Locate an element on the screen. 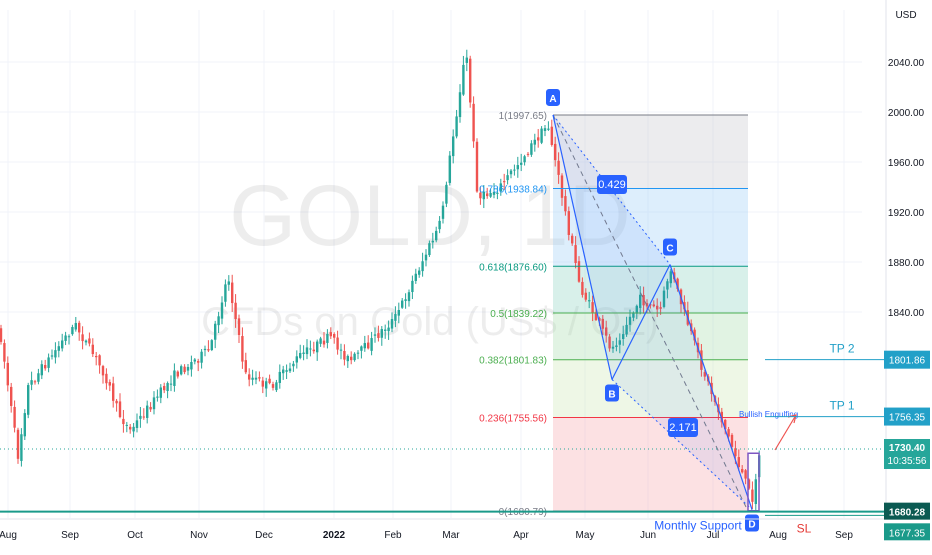 This screenshot has width=932, height=555. y-tick-label: 1960.00 is located at coordinates (906, 163).